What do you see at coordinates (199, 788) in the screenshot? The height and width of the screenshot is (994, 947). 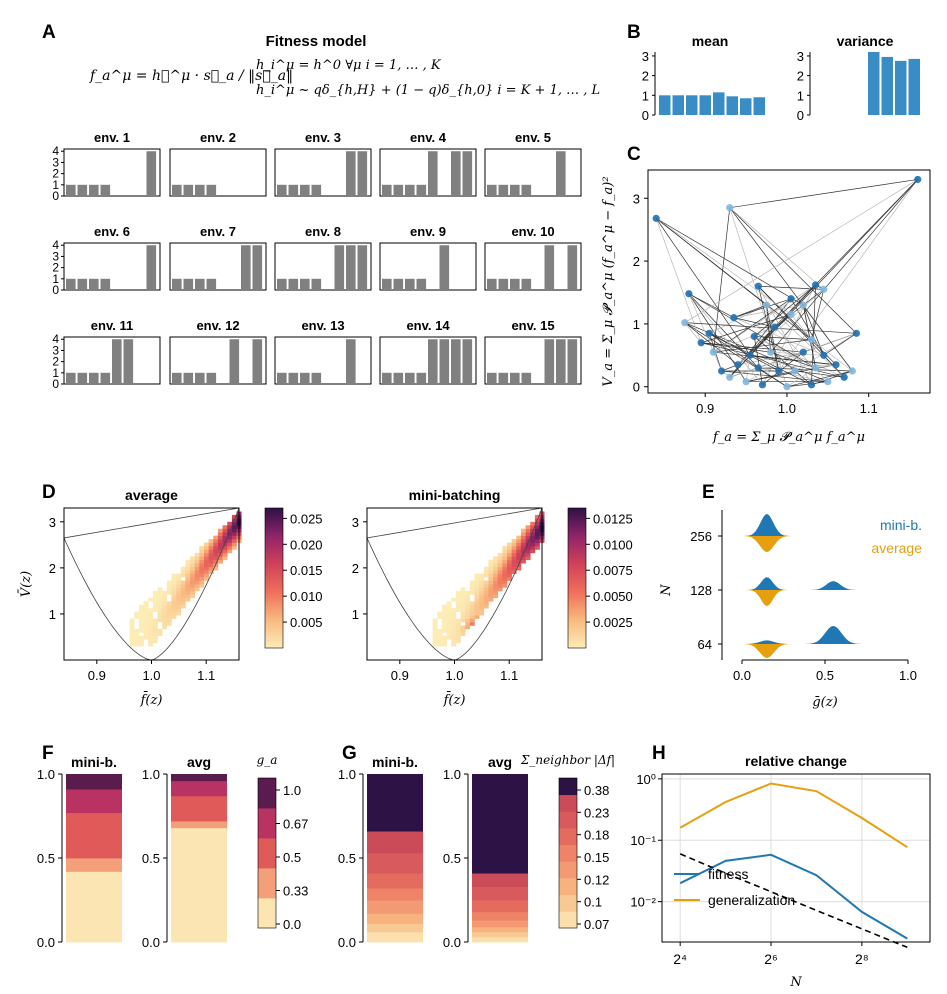 I see `stack-segment` at bounding box center [199, 788].